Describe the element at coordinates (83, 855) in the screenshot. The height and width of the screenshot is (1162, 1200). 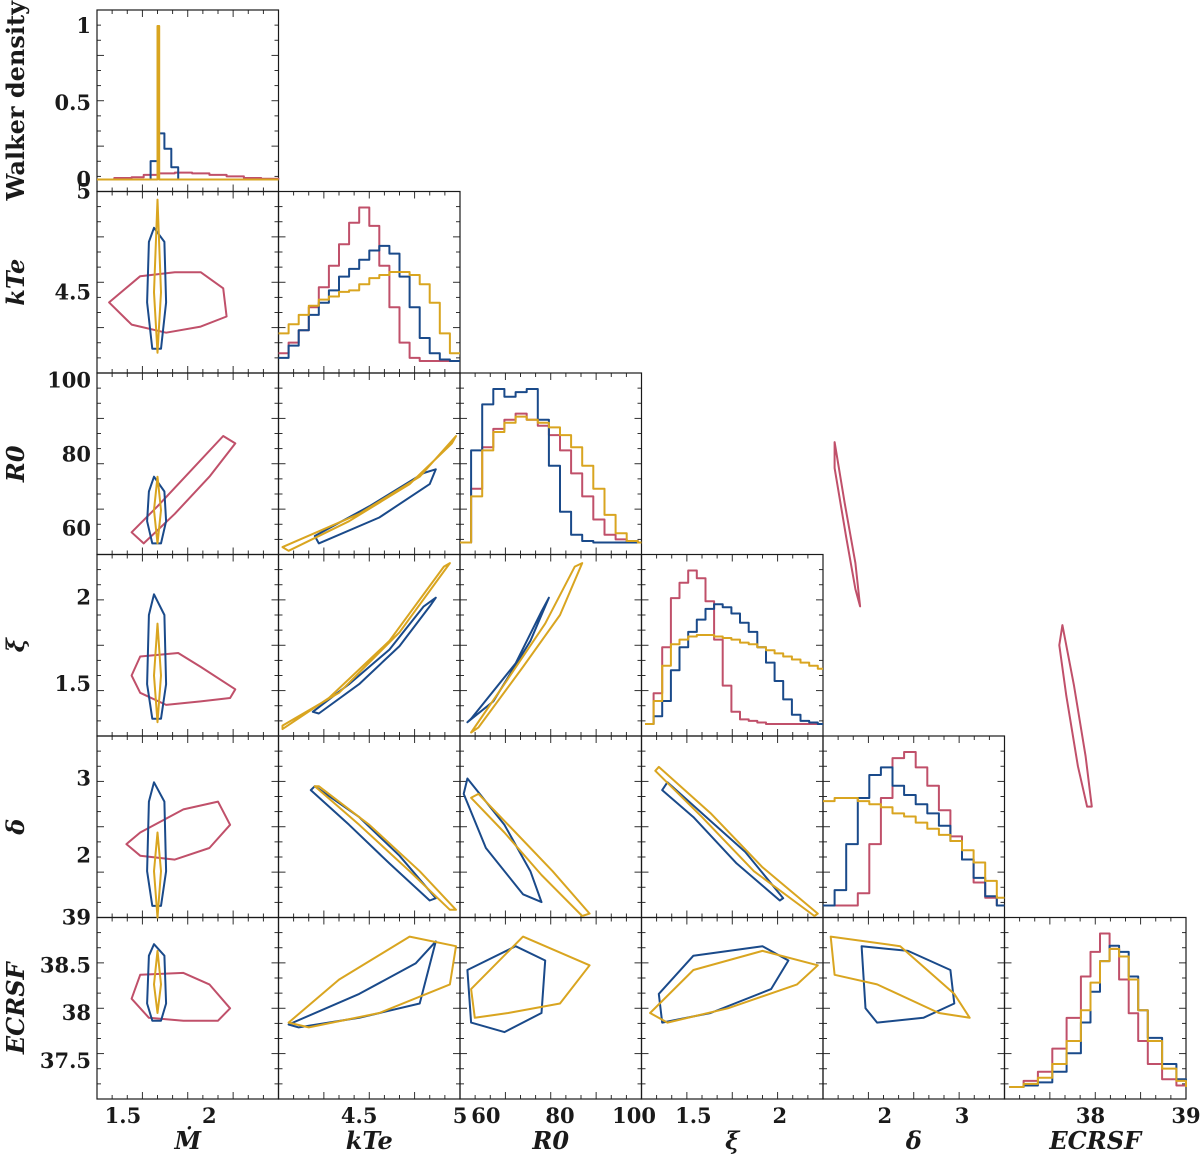
I see `ytick-label-delta: 2` at that location.